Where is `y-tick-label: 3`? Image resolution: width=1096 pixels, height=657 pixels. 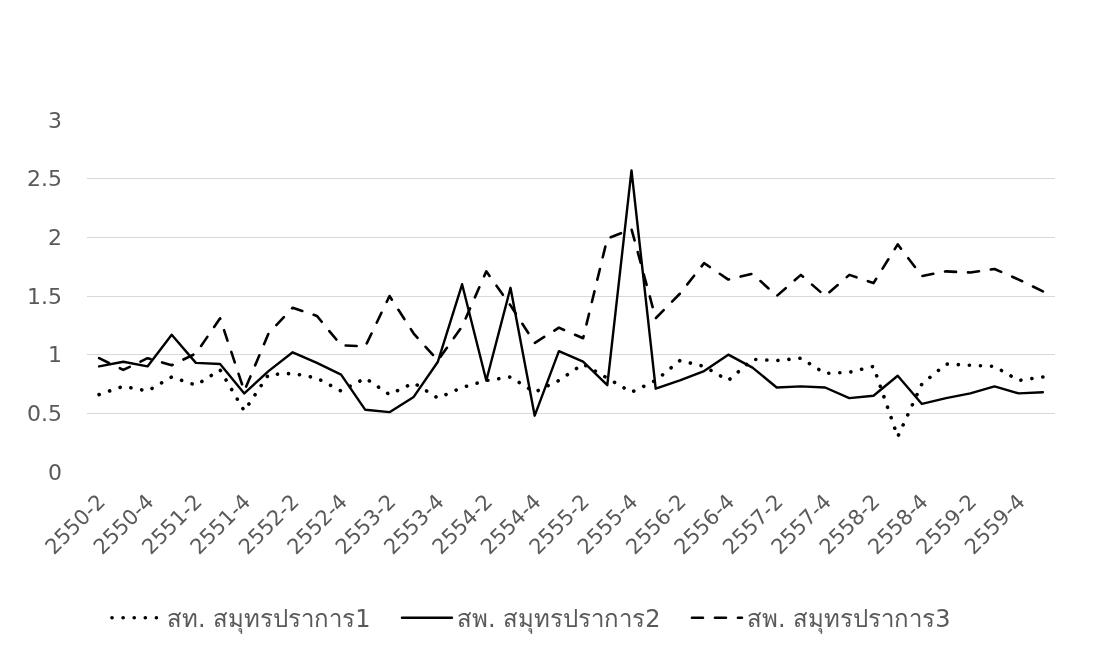 y-tick-label: 3 is located at coordinates (55, 120).